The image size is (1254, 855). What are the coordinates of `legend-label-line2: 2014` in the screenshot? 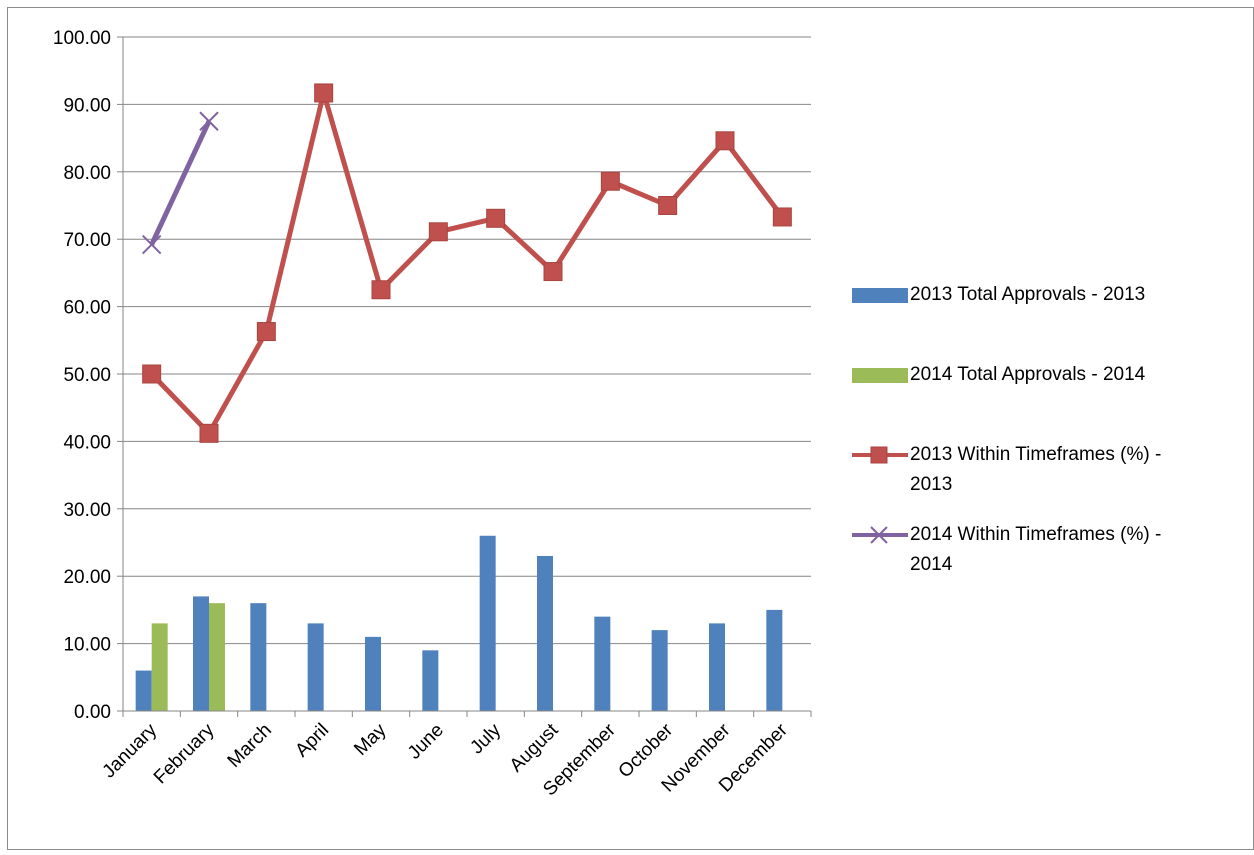 It's located at (931, 564).